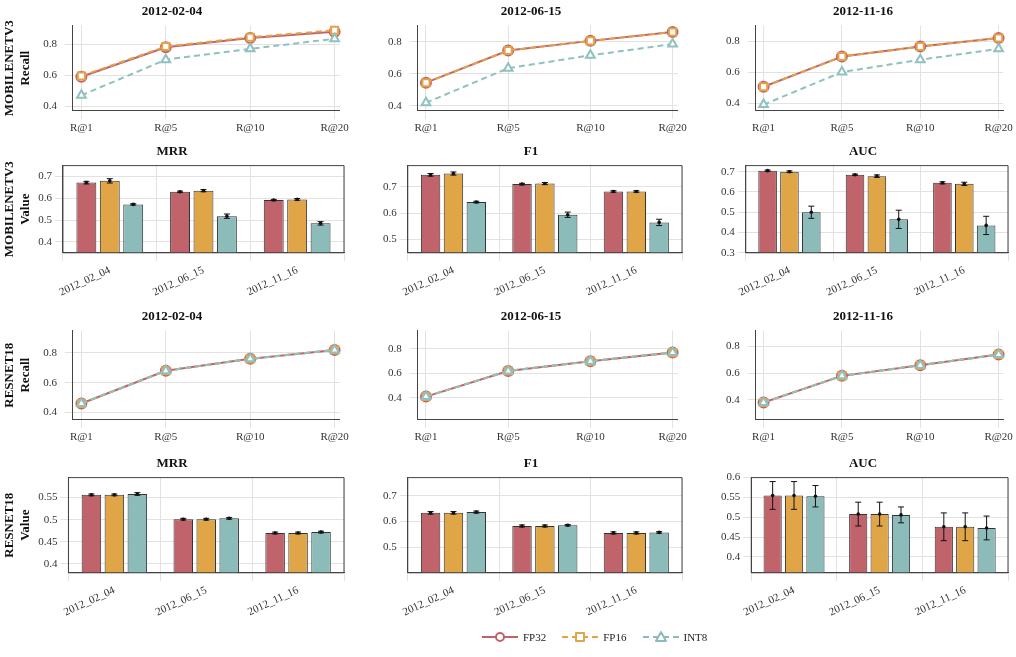 The image size is (1016, 657). What do you see at coordinates (695, 637) in the screenshot?
I see `legend-label: INT8` at bounding box center [695, 637].